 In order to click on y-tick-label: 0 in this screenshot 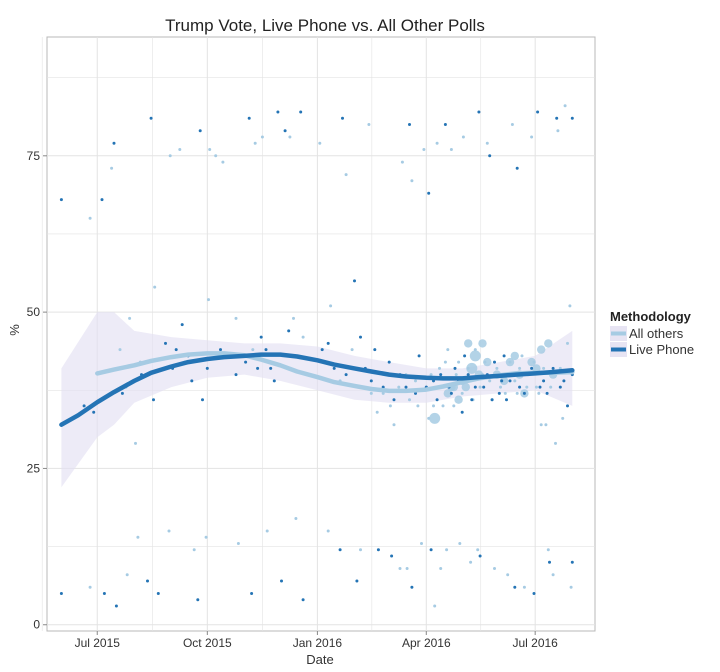, I will do `click(36, 625)`.